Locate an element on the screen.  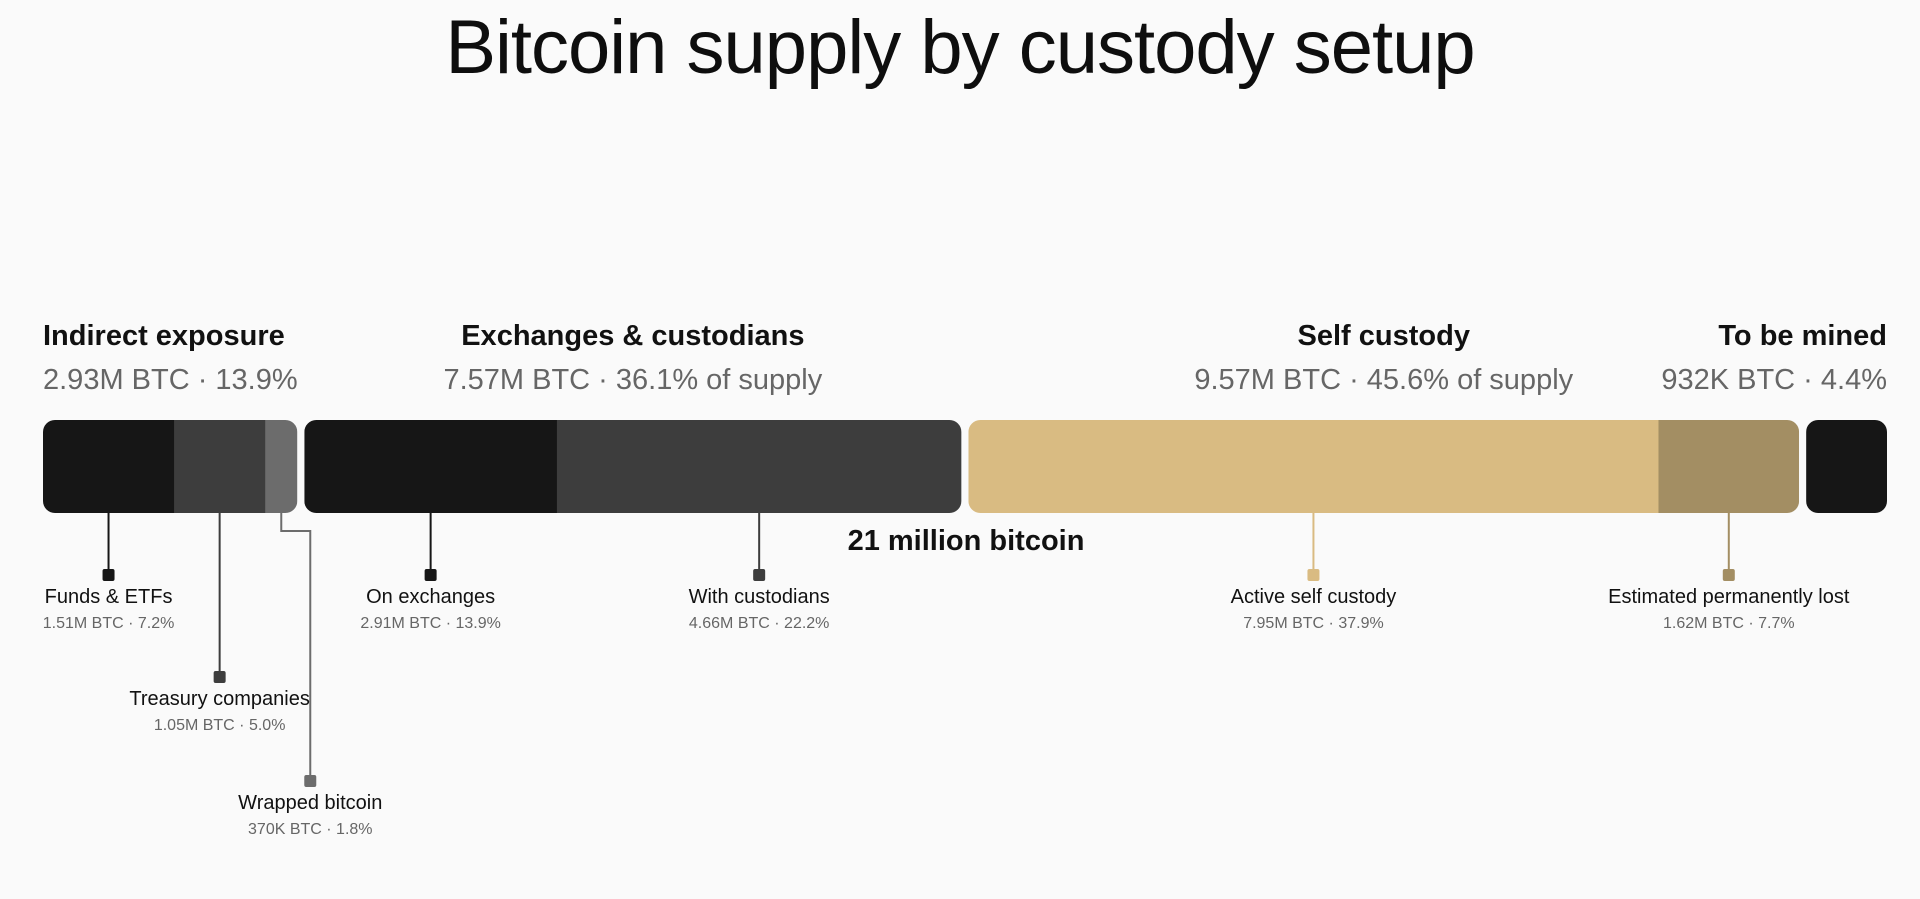
group-self-custody-bar is located at coordinates (1384, 466).